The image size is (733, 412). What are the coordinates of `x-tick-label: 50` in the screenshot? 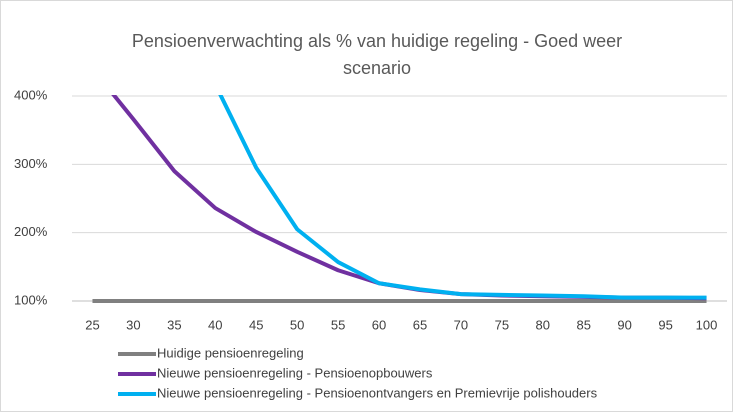 It's located at (297, 324).